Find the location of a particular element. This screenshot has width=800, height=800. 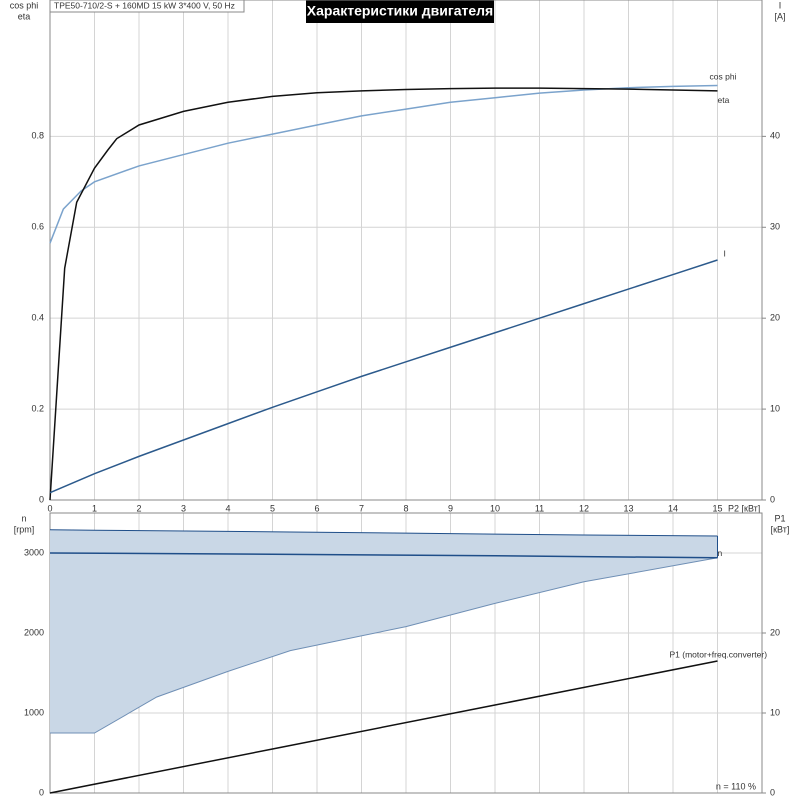

x-tick-label: 6 is located at coordinates (316, 508).